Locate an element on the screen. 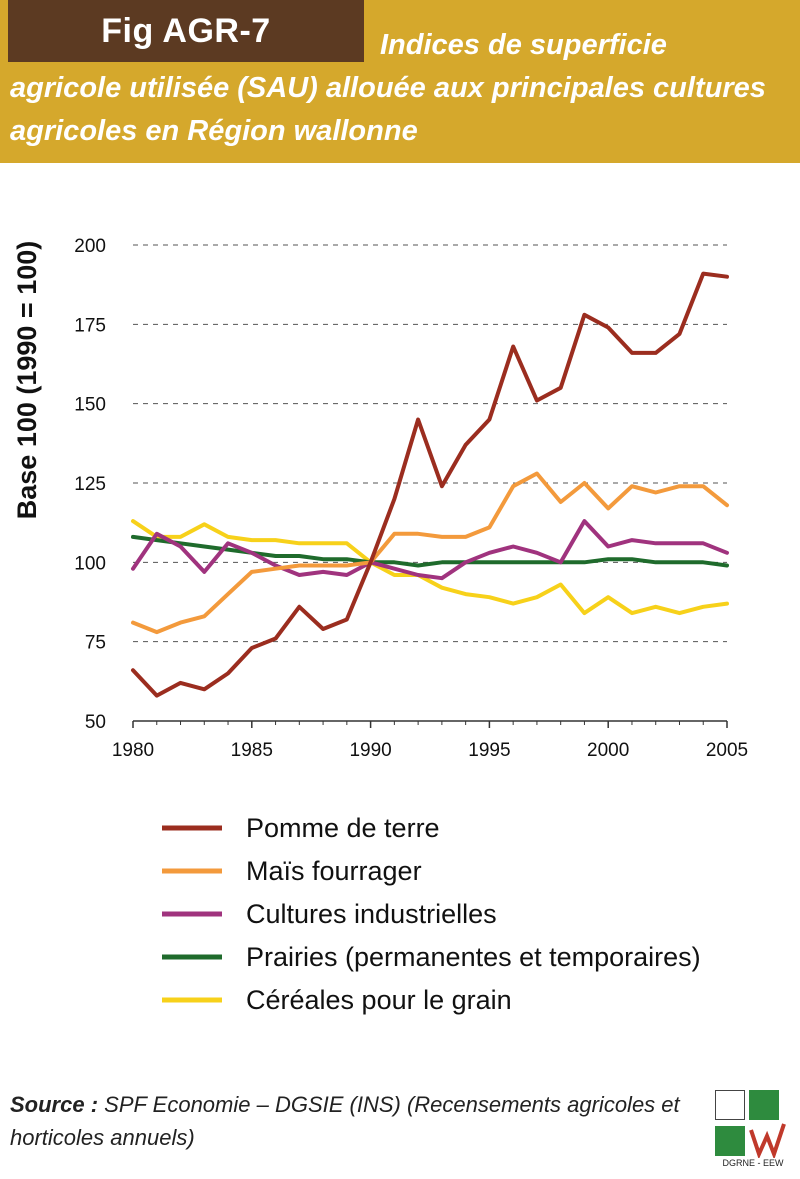  x-tick-label: 1985 is located at coordinates (252, 750).